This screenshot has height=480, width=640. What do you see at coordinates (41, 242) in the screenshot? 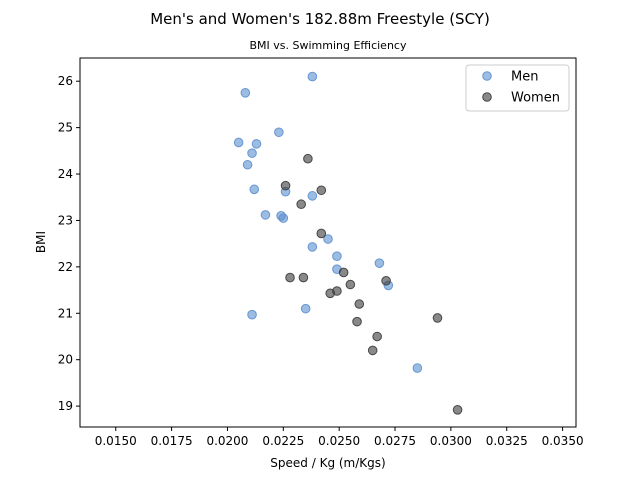
I see `y-axis-label: BMI` at bounding box center [41, 242].